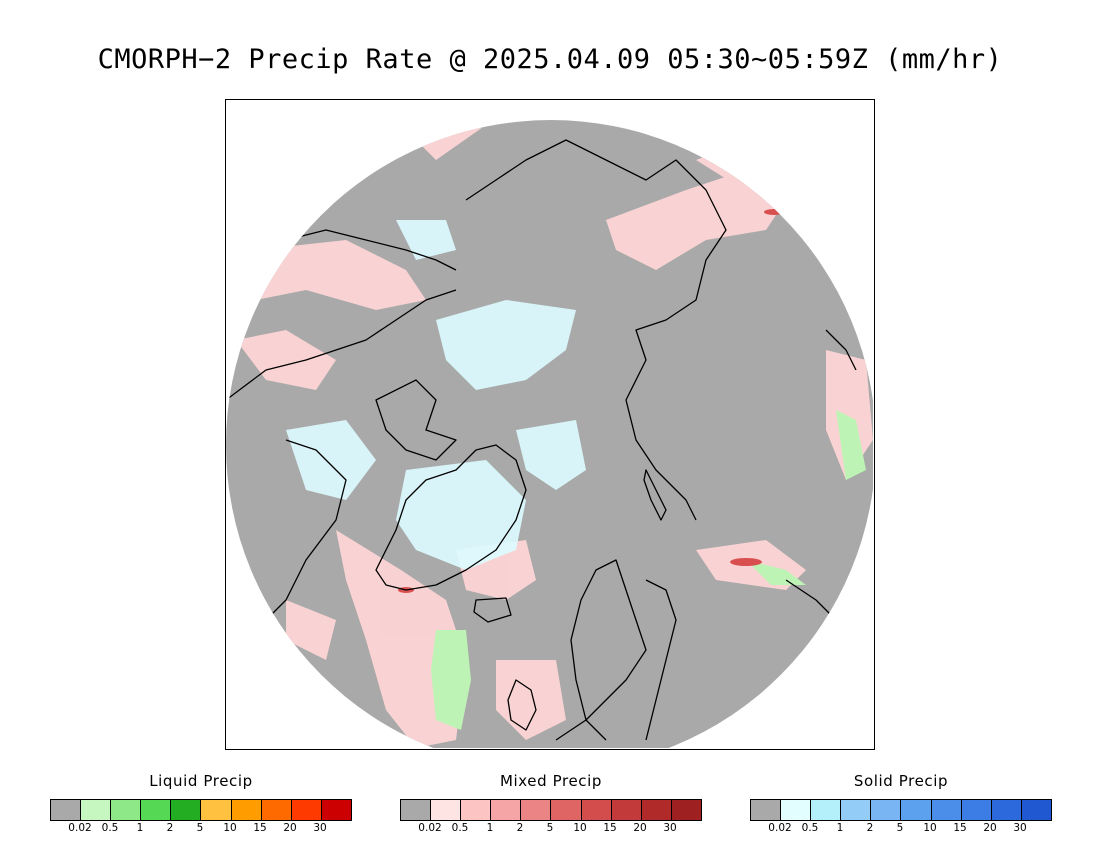 The height and width of the screenshot is (850, 1100). I want to click on heavy-mixed-core-siberia, so click(746, 562).